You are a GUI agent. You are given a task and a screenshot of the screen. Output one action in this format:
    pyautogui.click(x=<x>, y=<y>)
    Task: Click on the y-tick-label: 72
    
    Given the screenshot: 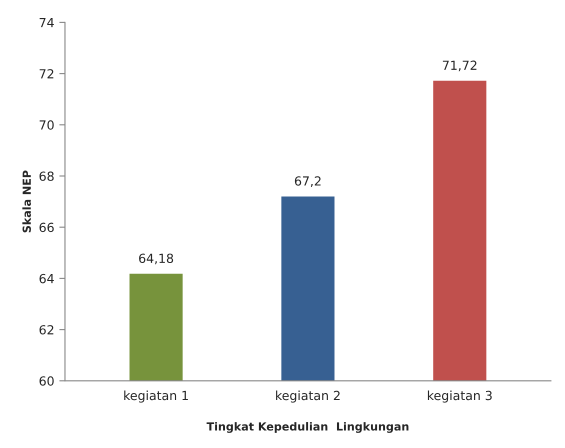 What is the action you would take?
    pyautogui.click(x=47, y=73)
    